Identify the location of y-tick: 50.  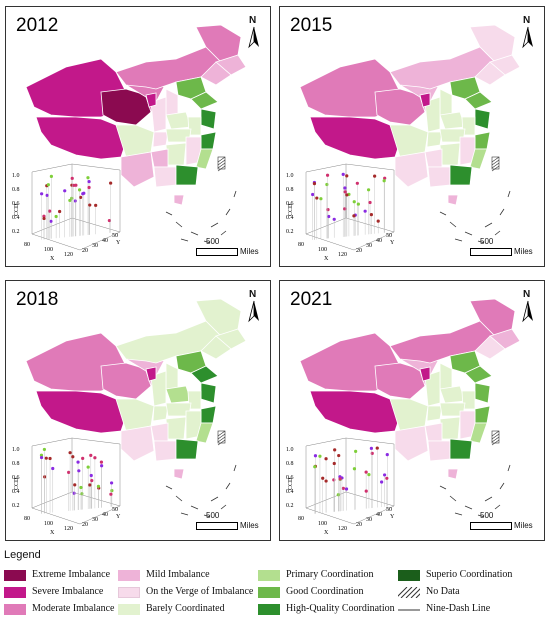
(389, 510).